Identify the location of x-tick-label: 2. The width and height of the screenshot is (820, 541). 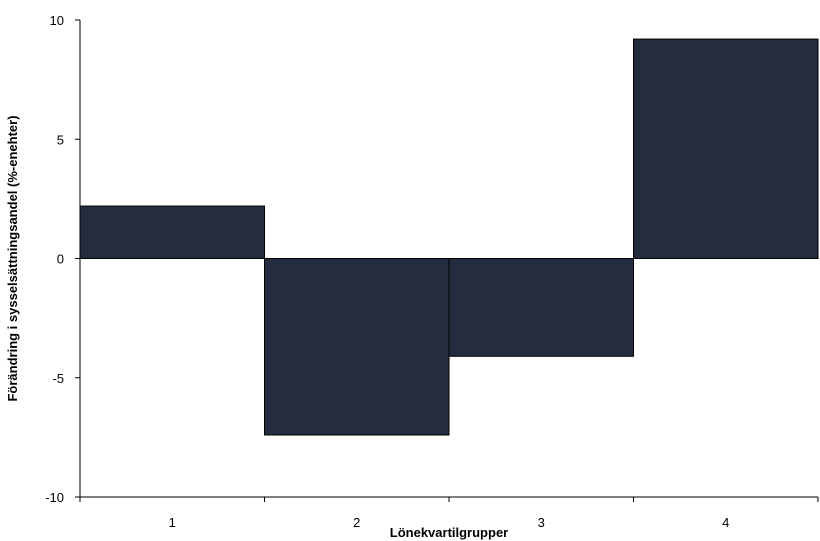
(356, 522).